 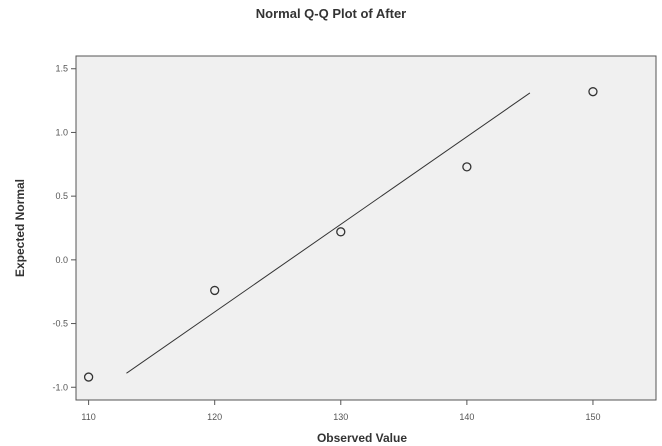 I want to click on chart-title: Normal Q-Q Plot of After, so click(x=331, y=13).